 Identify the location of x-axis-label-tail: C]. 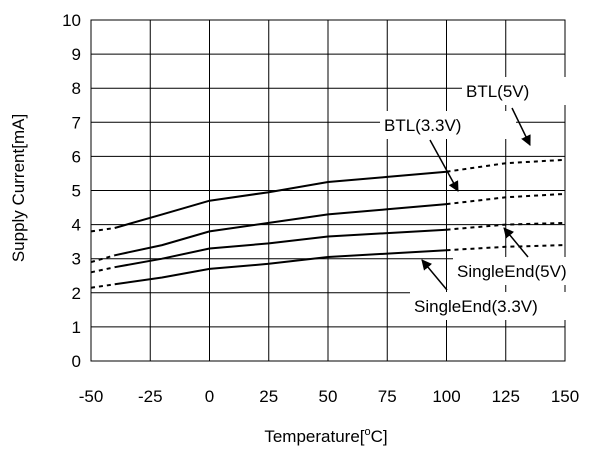
(379, 436).